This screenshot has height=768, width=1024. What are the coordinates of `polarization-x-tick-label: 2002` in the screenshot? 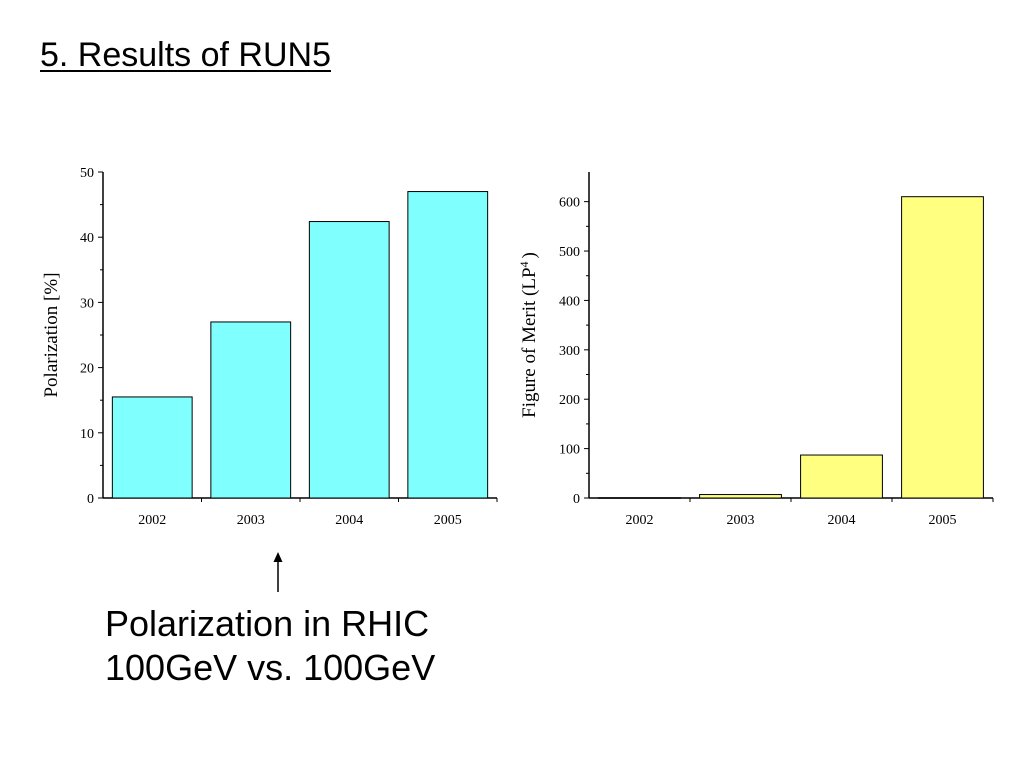 It's located at (152, 520).